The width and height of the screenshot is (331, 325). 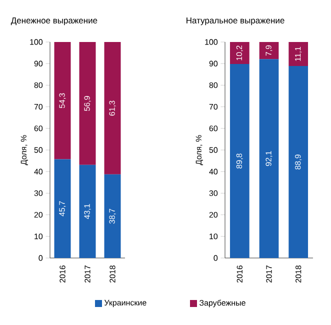 I want to click on data-label: 92,1, so click(x=269, y=158).